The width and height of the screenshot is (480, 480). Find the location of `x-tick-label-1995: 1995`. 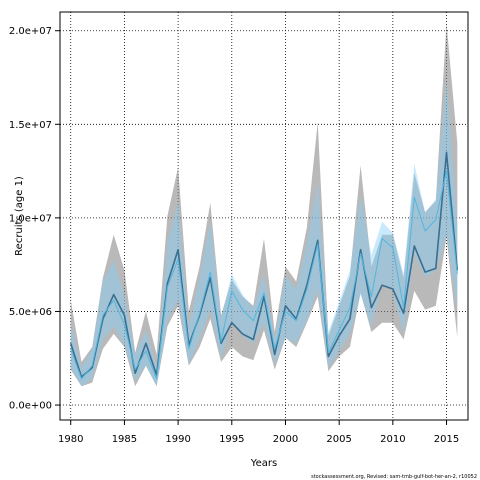

x-tick-label-1995: 1995 is located at coordinates (231, 439).